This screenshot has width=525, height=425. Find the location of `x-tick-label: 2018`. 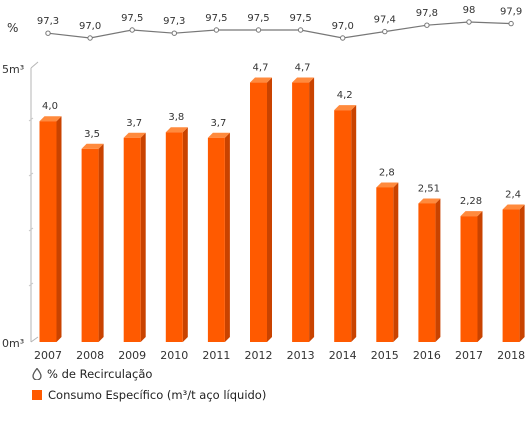

x-tick-label: 2018 is located at coordinates (511, 355).